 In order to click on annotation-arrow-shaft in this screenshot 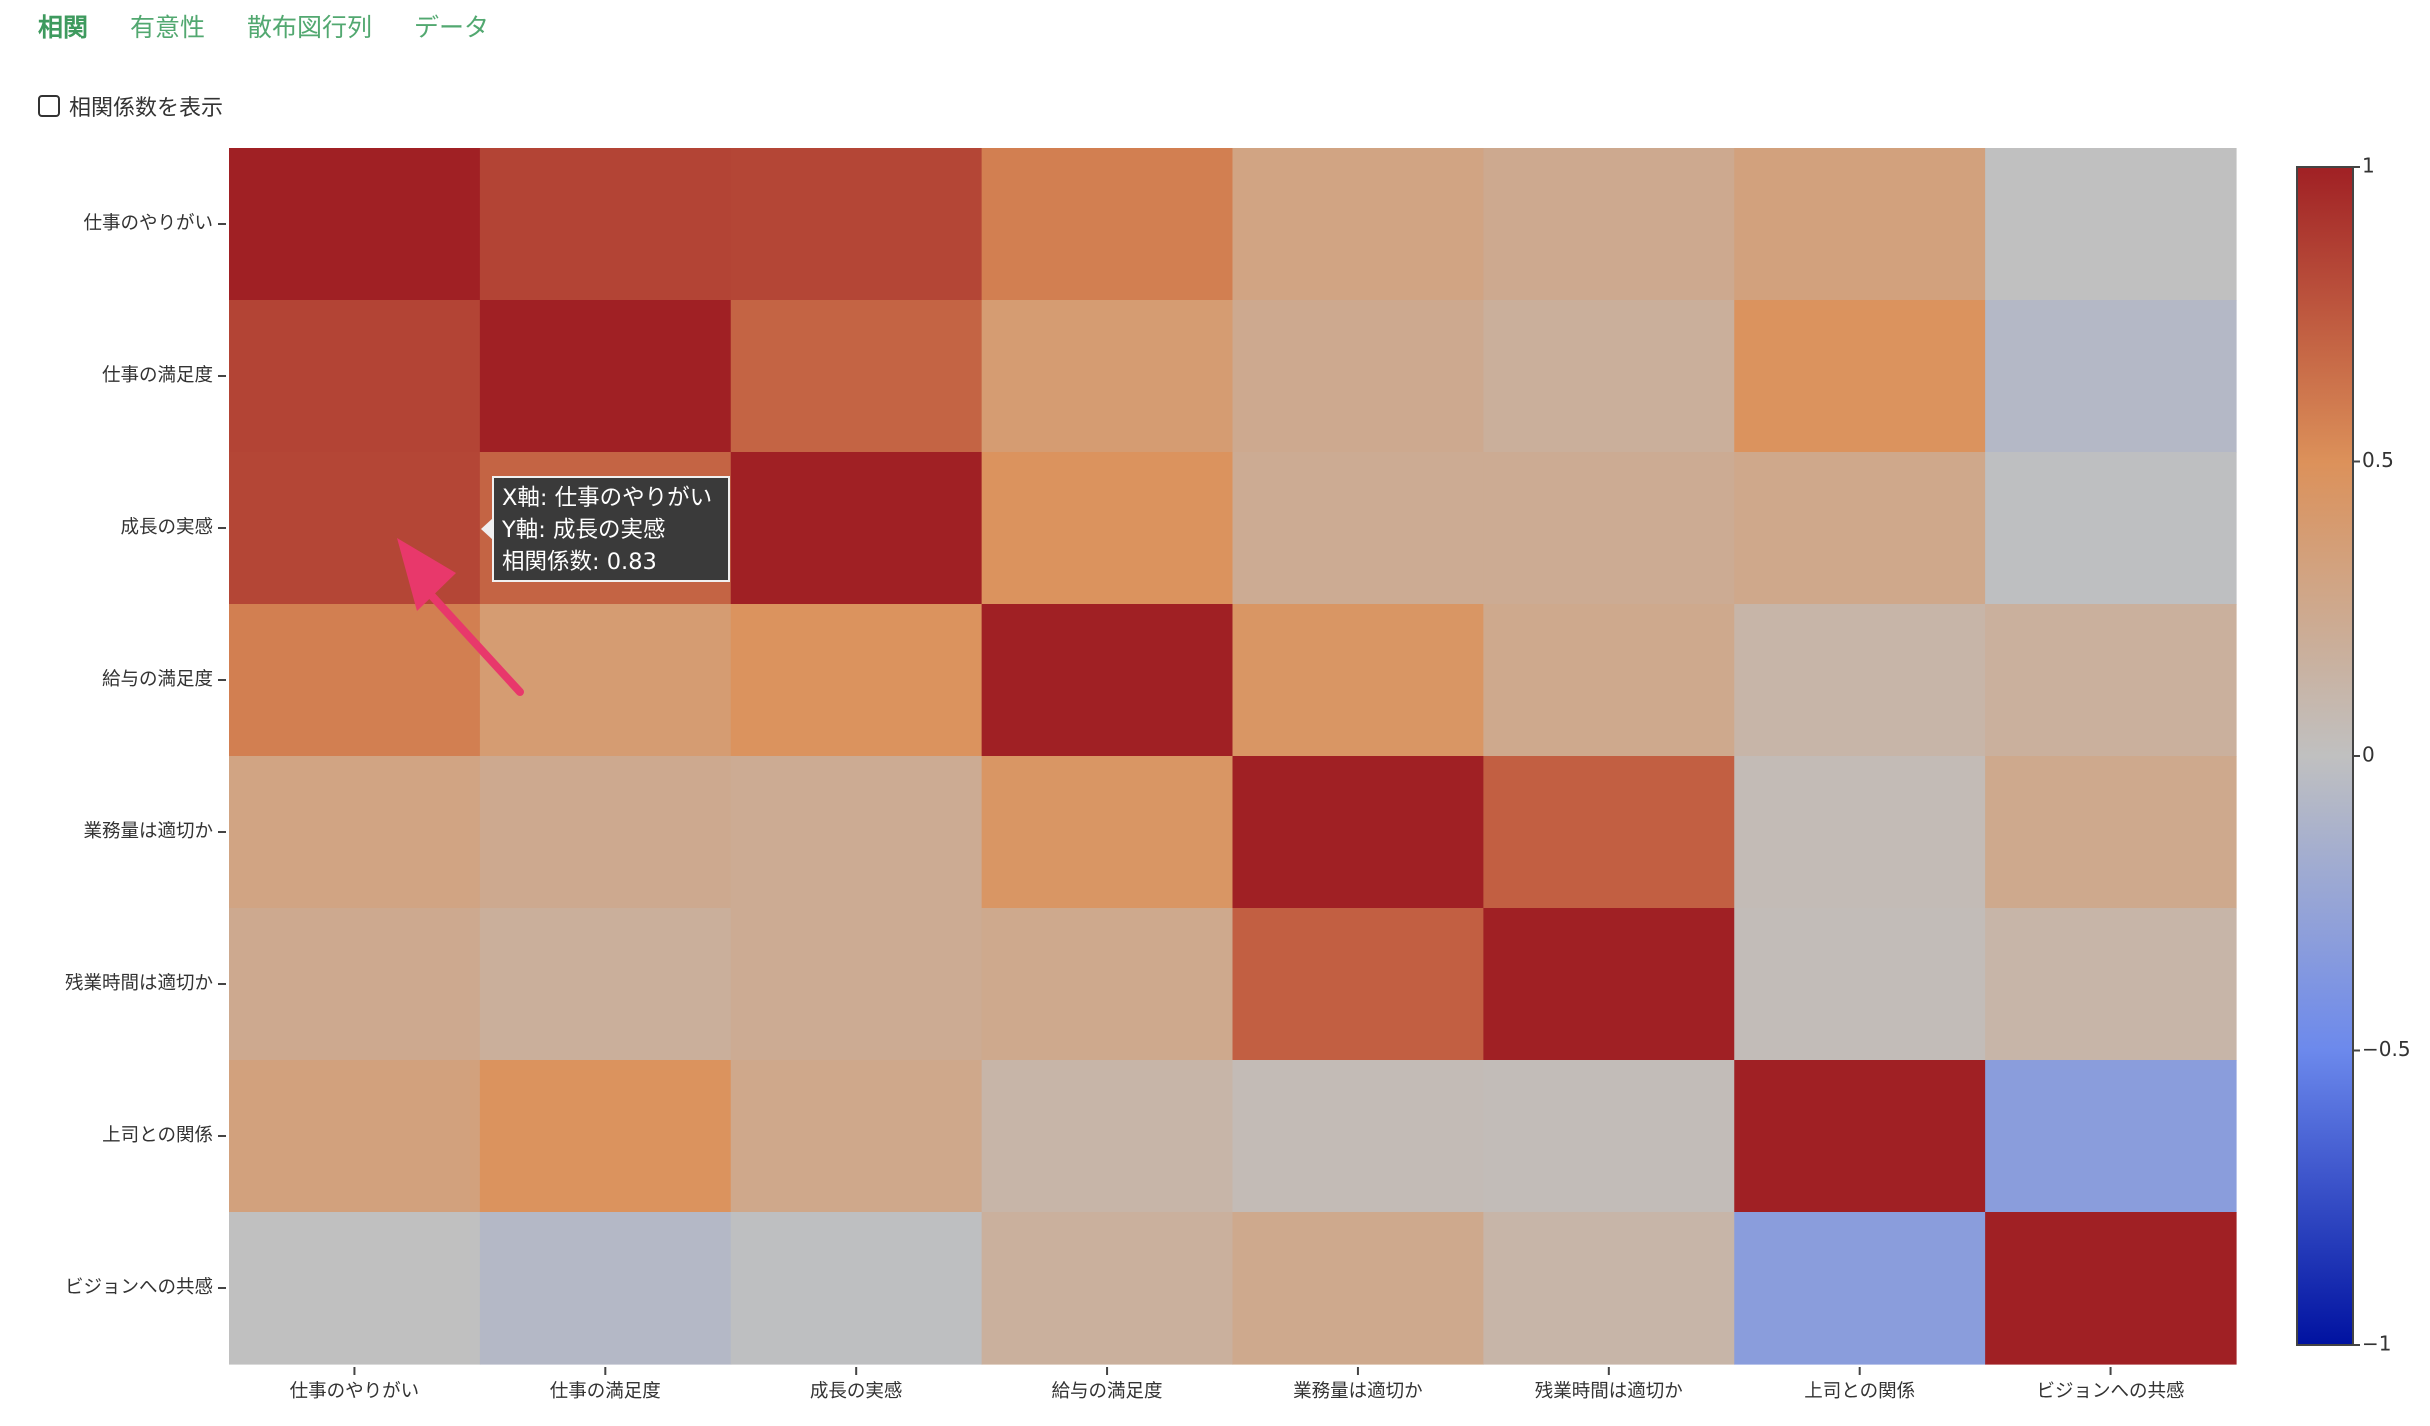, I will do `click(476, 644)`.